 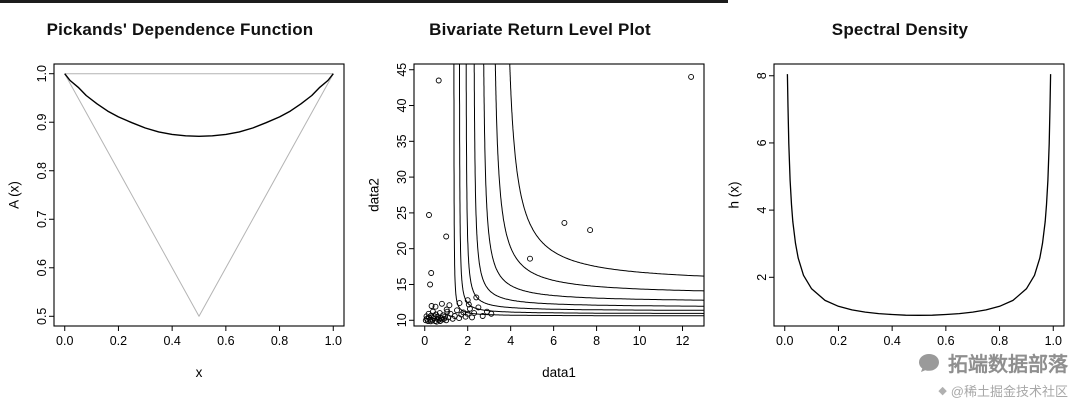 I want to click on svg-text: 0, so click(x=424, y=341).